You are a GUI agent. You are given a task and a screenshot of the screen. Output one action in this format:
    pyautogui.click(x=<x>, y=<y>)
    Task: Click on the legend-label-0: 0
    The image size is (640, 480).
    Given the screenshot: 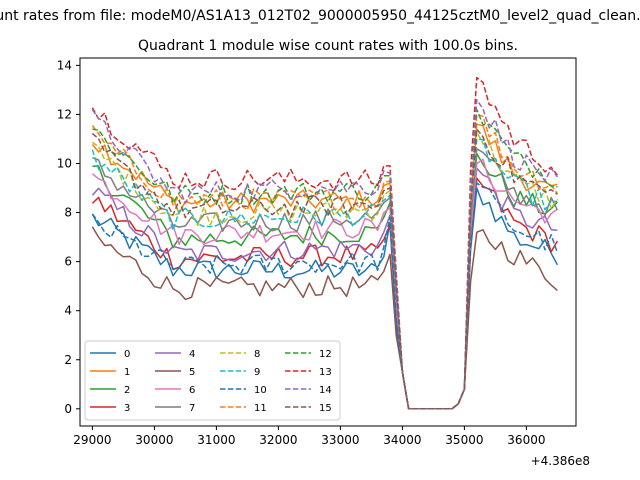 What is the action you would take?
    pyautogui.click(x=127, y=354)
    